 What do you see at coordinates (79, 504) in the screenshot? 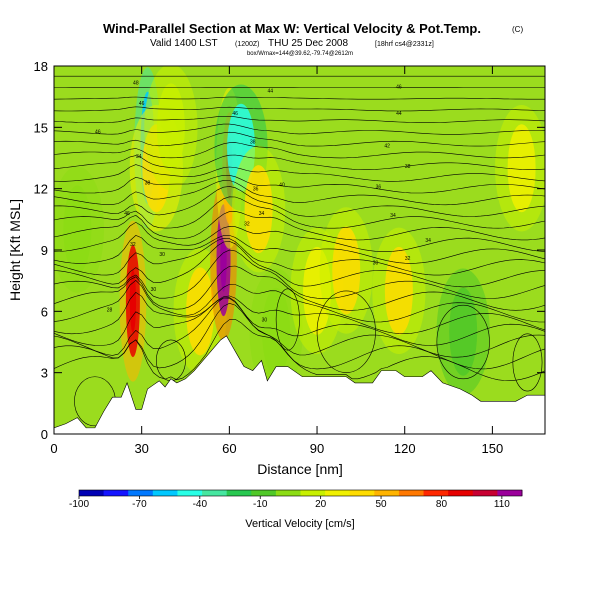
I see `colorbar-tick-label: -100` at bounding box center [79, 504].